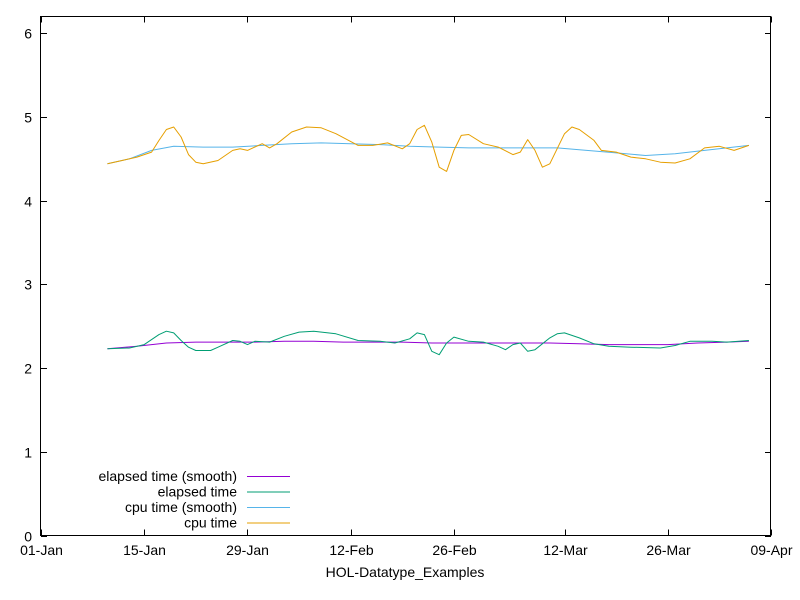 The width and height of the screenshot is (800, 600). What do you see at coordinates (28, 118) in the screenshot?
I see `y-tick-label: 5` at bounding box center [28, 118].